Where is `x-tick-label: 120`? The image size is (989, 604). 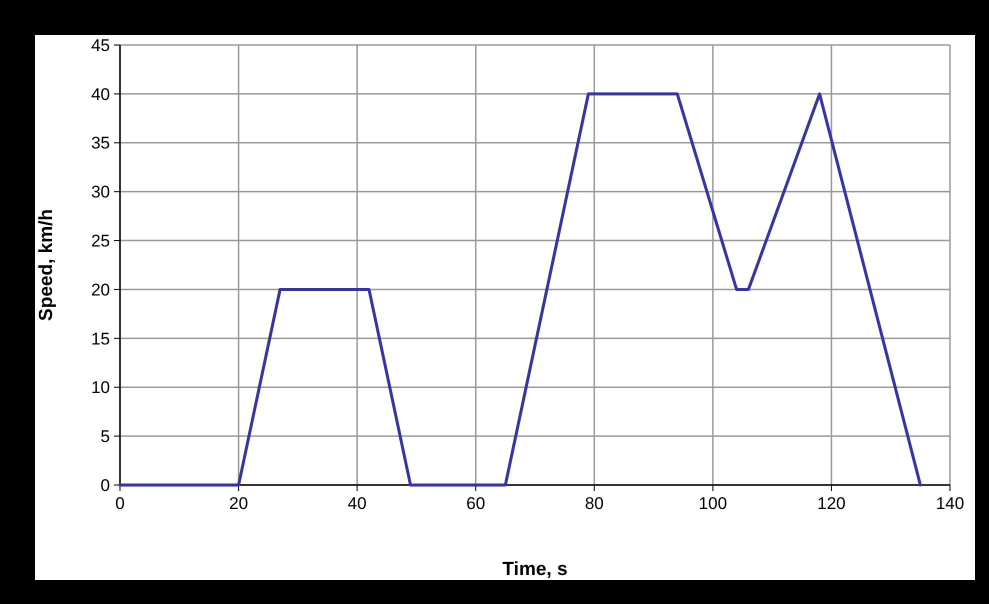
x-tick-label: 120 is located at coordinates (831, 503).